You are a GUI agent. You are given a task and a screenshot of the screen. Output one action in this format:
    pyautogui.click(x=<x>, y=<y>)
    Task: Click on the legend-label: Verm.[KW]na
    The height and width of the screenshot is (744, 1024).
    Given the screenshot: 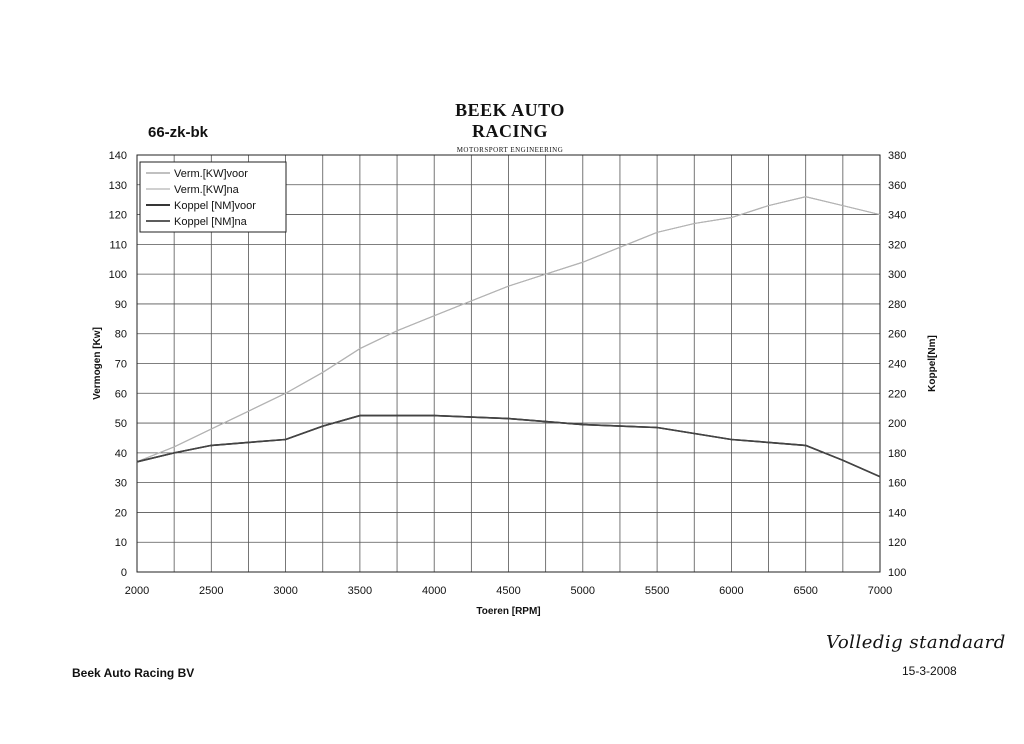 What is the action you would take?
    pyautogui.click(x=207, y=190)
    